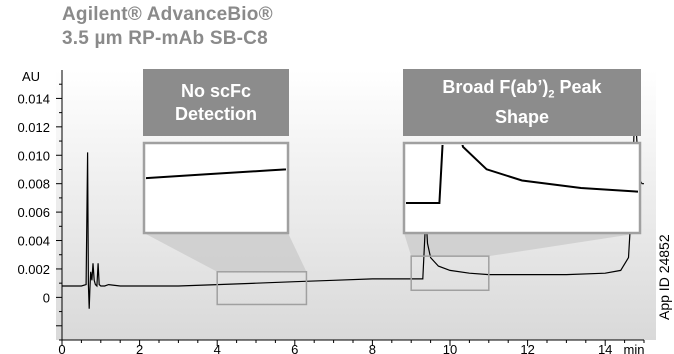 Image resolution: width=674 pixels, height=354 pixels. Describe the element at coordinates (215, 113) in the screenshot. I see `callout-no-scfc-line-2: Detection` at that location.